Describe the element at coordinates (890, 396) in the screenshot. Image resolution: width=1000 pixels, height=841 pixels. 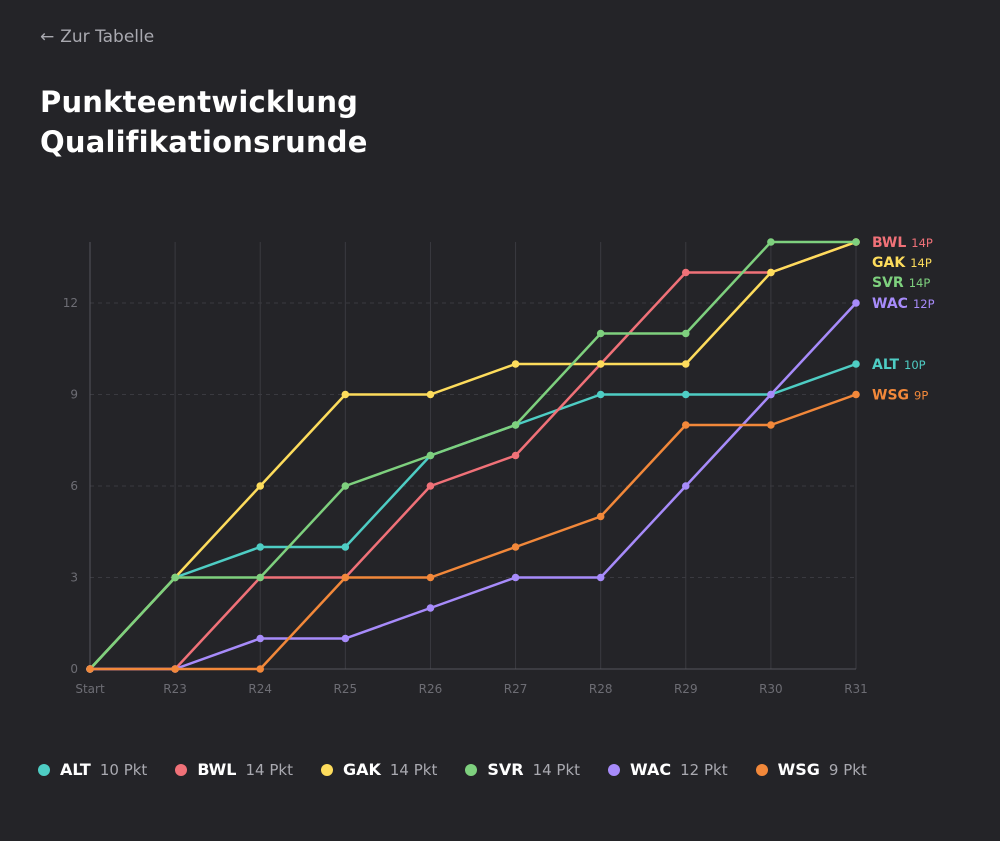
I see `end-label-name: WSG` at that location.